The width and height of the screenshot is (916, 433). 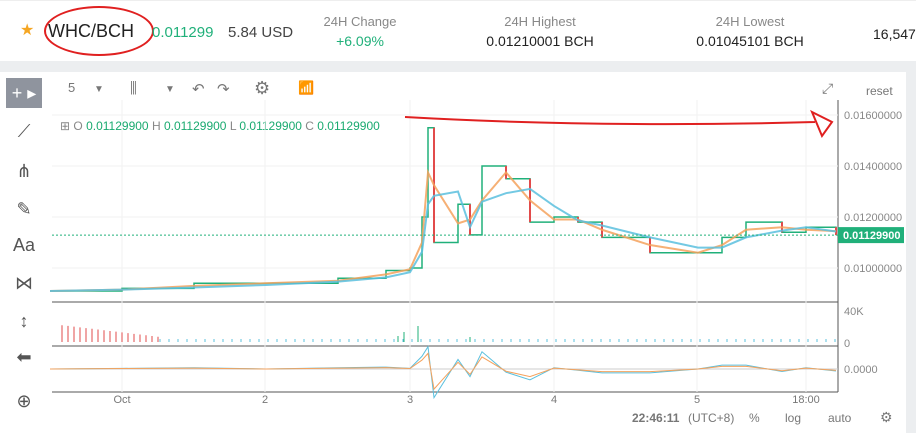 What do you see at coordinates (24, 401) in the screenshot?
I see `zoom-in-icon: ⊕` at bounding box center [24, 401].